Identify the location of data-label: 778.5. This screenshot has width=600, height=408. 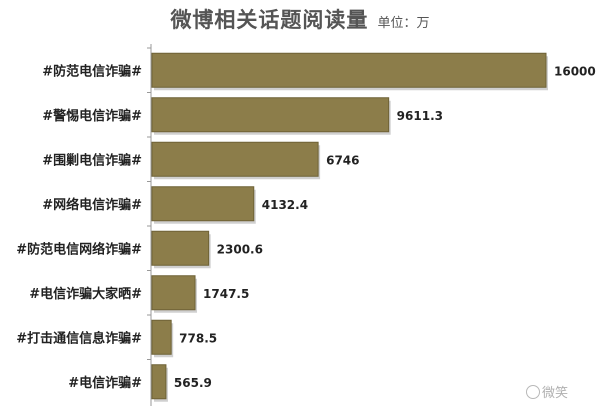
(198, 338).